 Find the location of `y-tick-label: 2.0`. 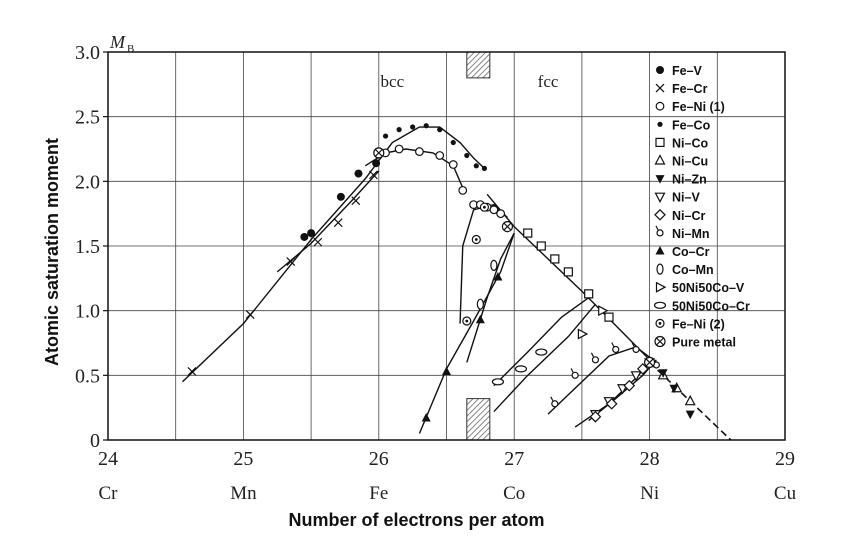

y-tick-label: 2.0 is located at coordinates (87, 182).